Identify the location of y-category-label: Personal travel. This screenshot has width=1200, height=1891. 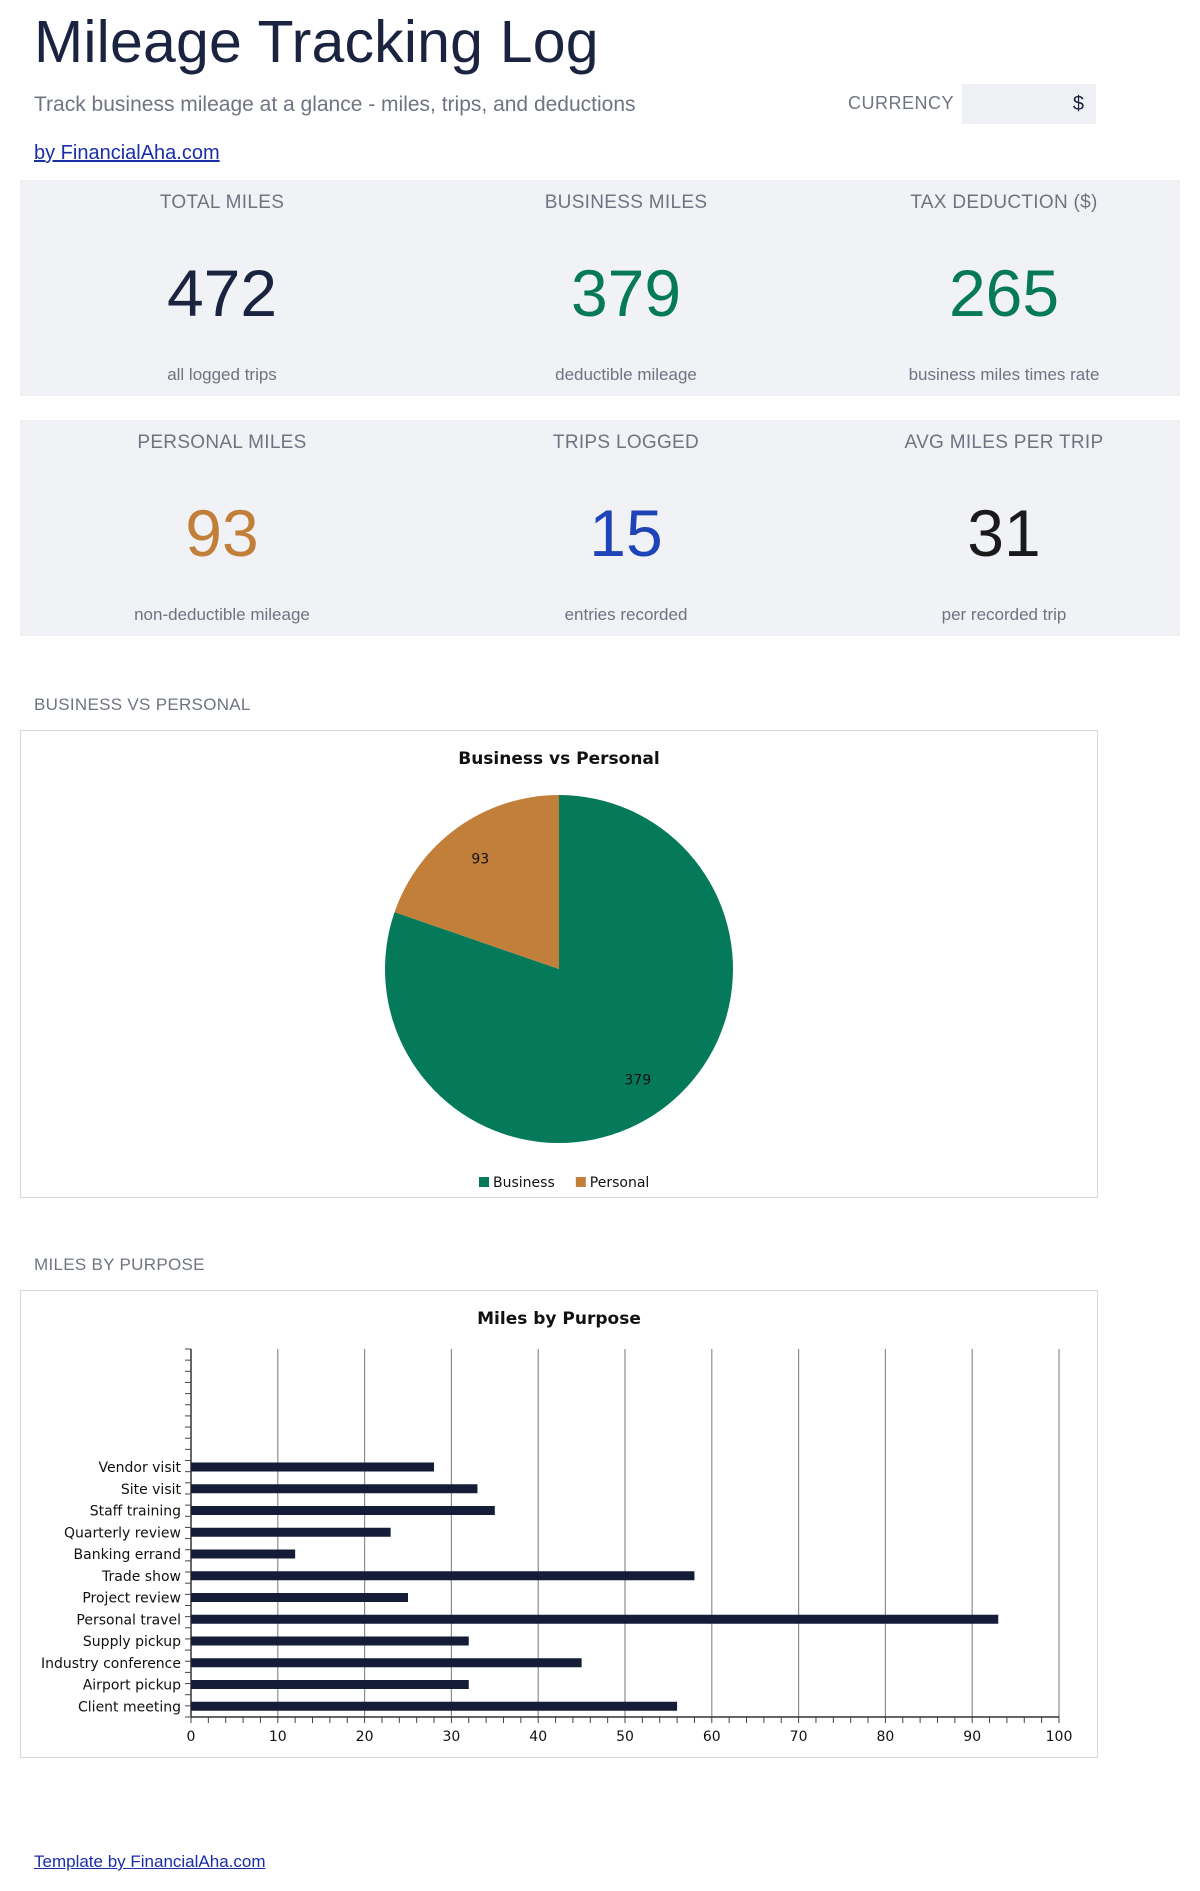
(128, 1620).